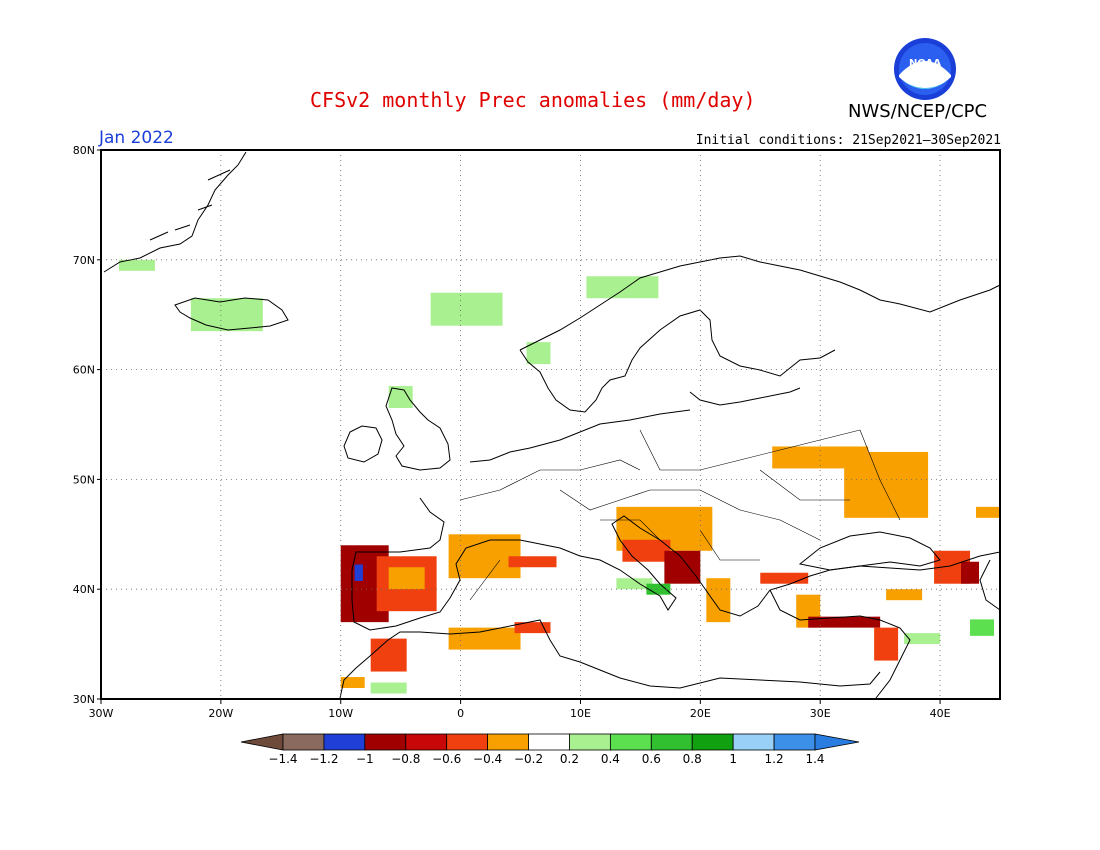 This screenshot has width=1100, height=850. I want to click on forecast-month: Jan 2022, so click(136, 138).